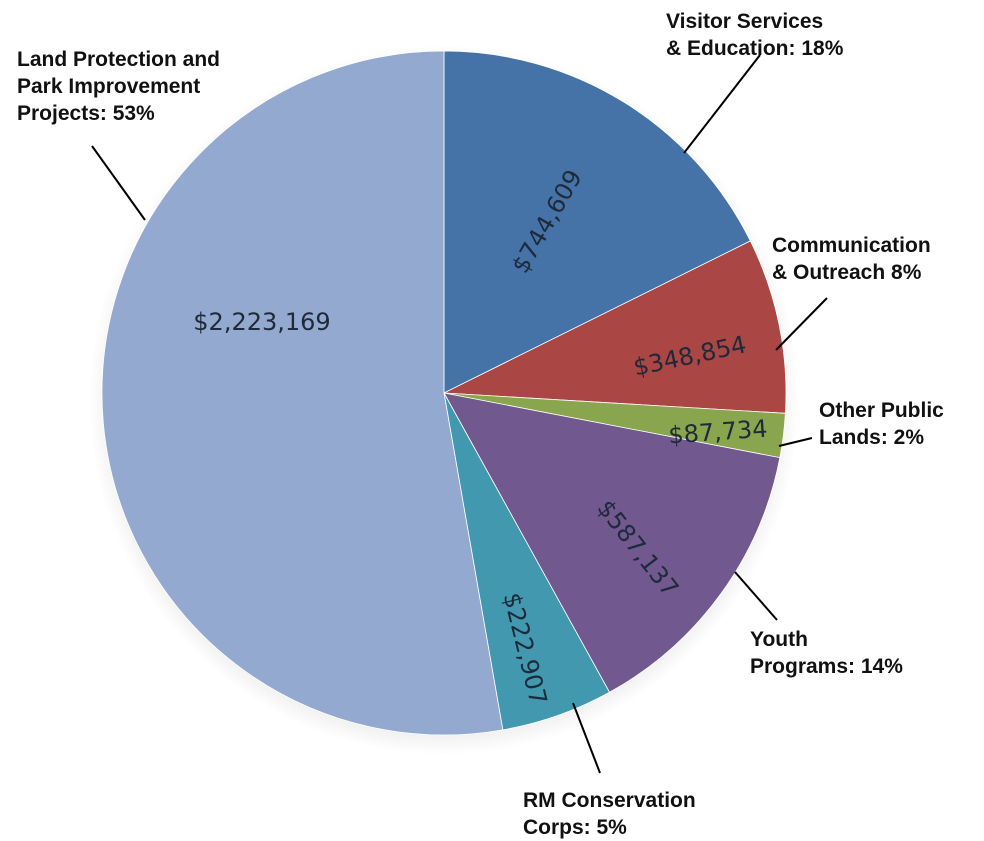 This screenshot has width=984, height=841. I want to click on slice-callout-1: Communication & Outreach 8%, so click(851, 259).